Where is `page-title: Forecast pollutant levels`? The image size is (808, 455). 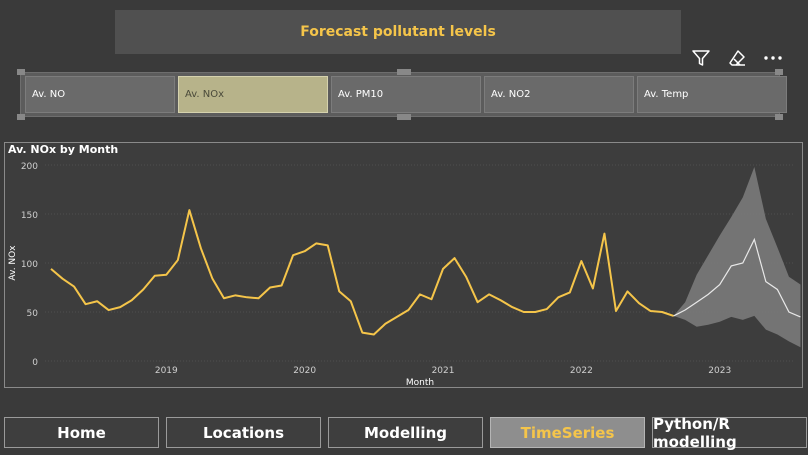
page-title: Forecast pollutant levels is located at coordinates (398, 32).